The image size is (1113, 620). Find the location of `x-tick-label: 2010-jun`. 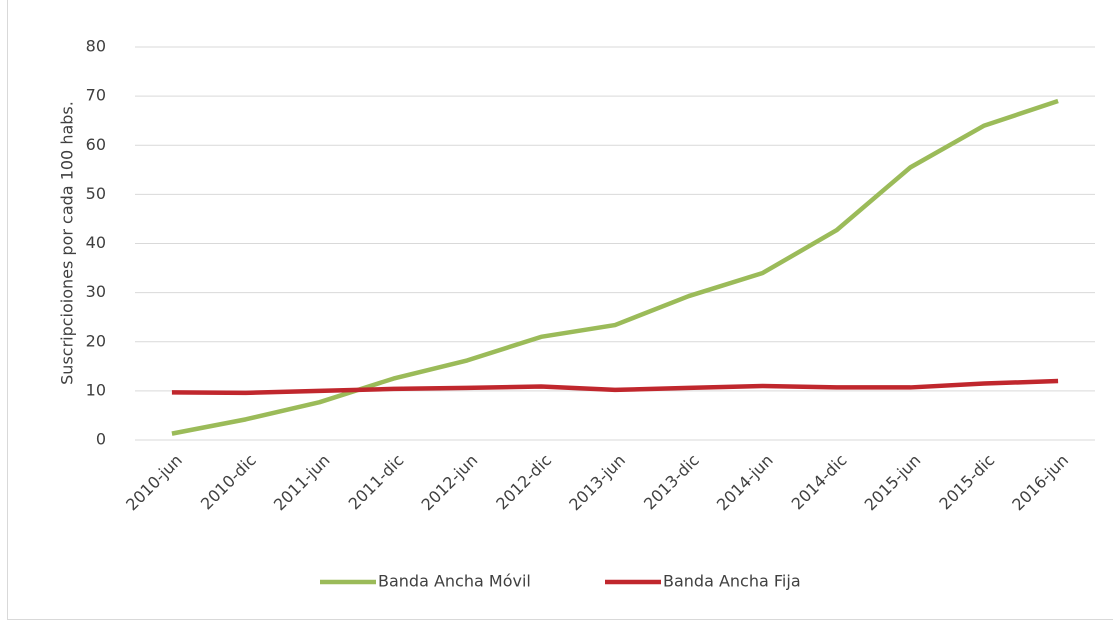

x-tick-label: 2010-jun is located at coordinates (154, 483).